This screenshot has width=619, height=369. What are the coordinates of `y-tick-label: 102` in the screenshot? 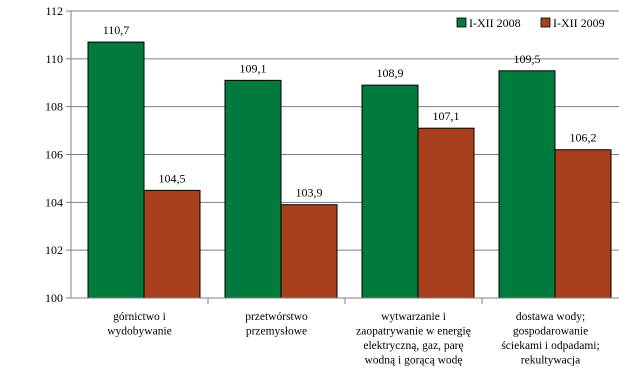 It's located at (54, 250).